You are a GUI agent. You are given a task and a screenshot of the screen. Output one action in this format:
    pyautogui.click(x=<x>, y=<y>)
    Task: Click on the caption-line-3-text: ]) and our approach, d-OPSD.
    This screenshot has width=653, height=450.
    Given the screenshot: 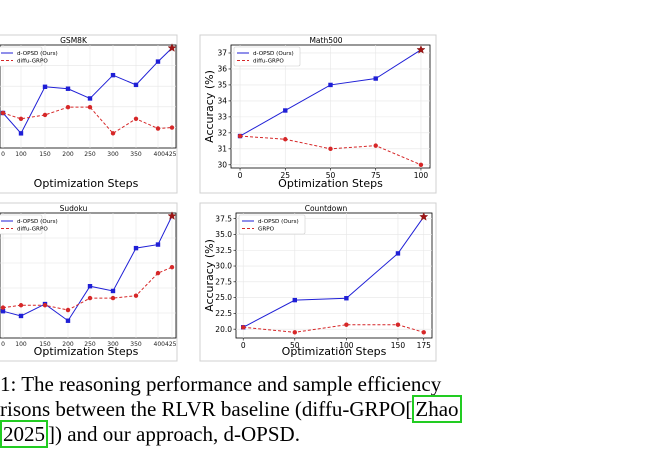 What is the action you would take?
    pyautogui.click(x=174, y=434)
    